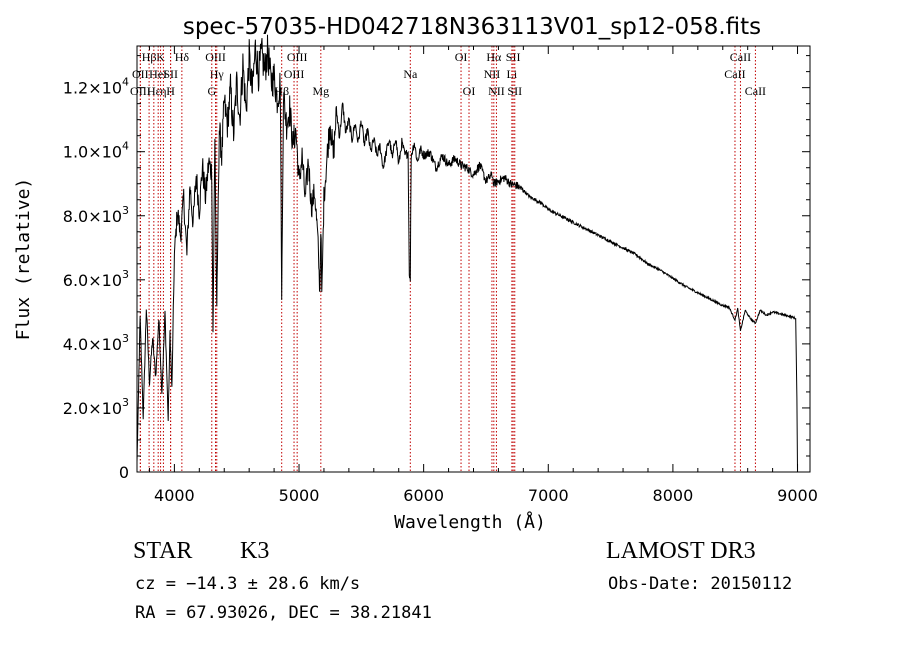  Describe the element at coordinates (211, 91) in the screenshot. I see `spectral-line-label-12: G` at that location.